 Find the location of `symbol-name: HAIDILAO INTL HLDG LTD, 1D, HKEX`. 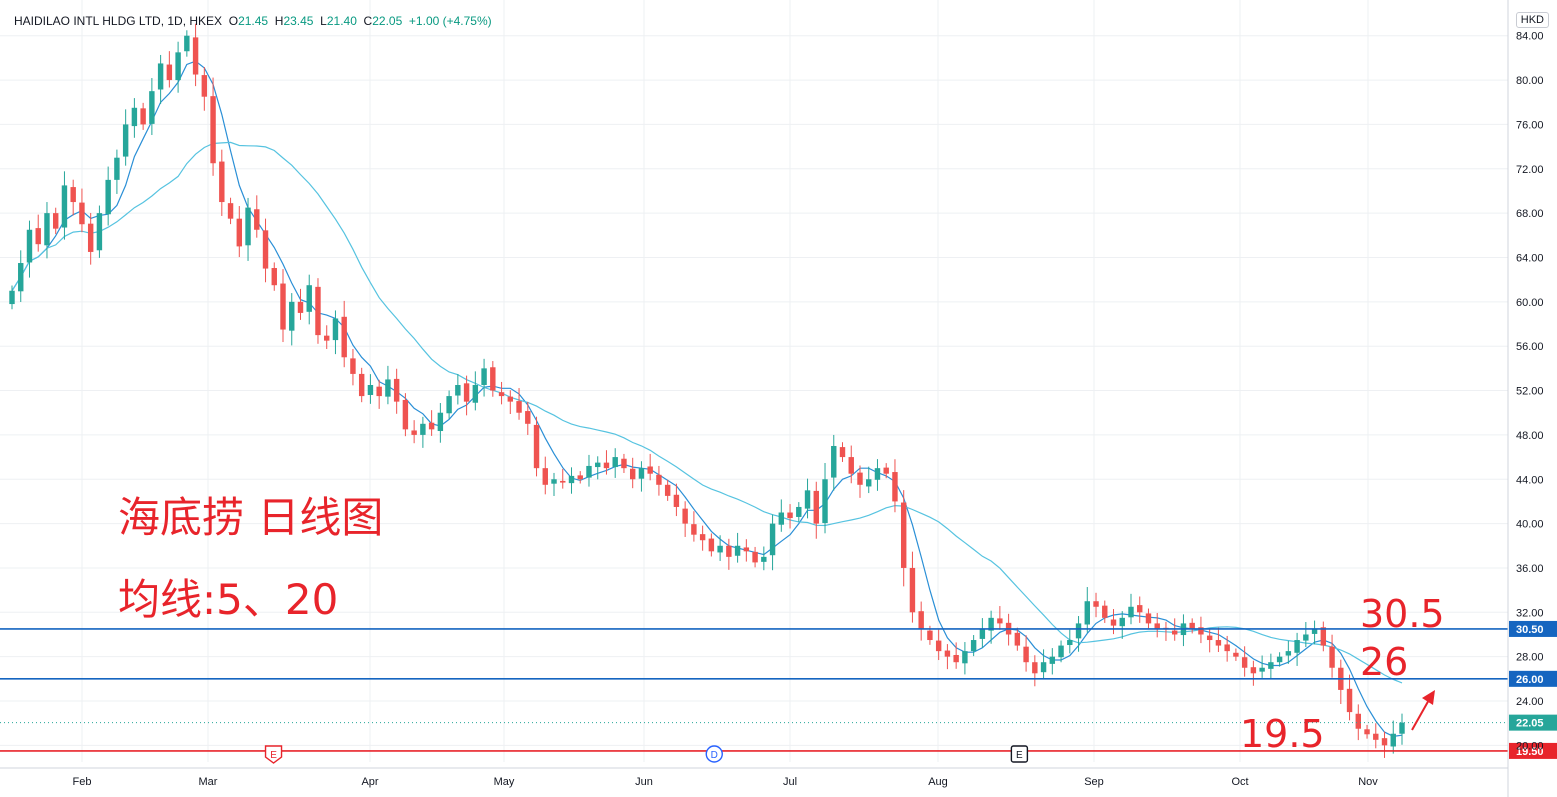

symbol-name: HAIDILAO INTL HLDG LTD, 1D, HKEX is located at coordinates (118, 21).